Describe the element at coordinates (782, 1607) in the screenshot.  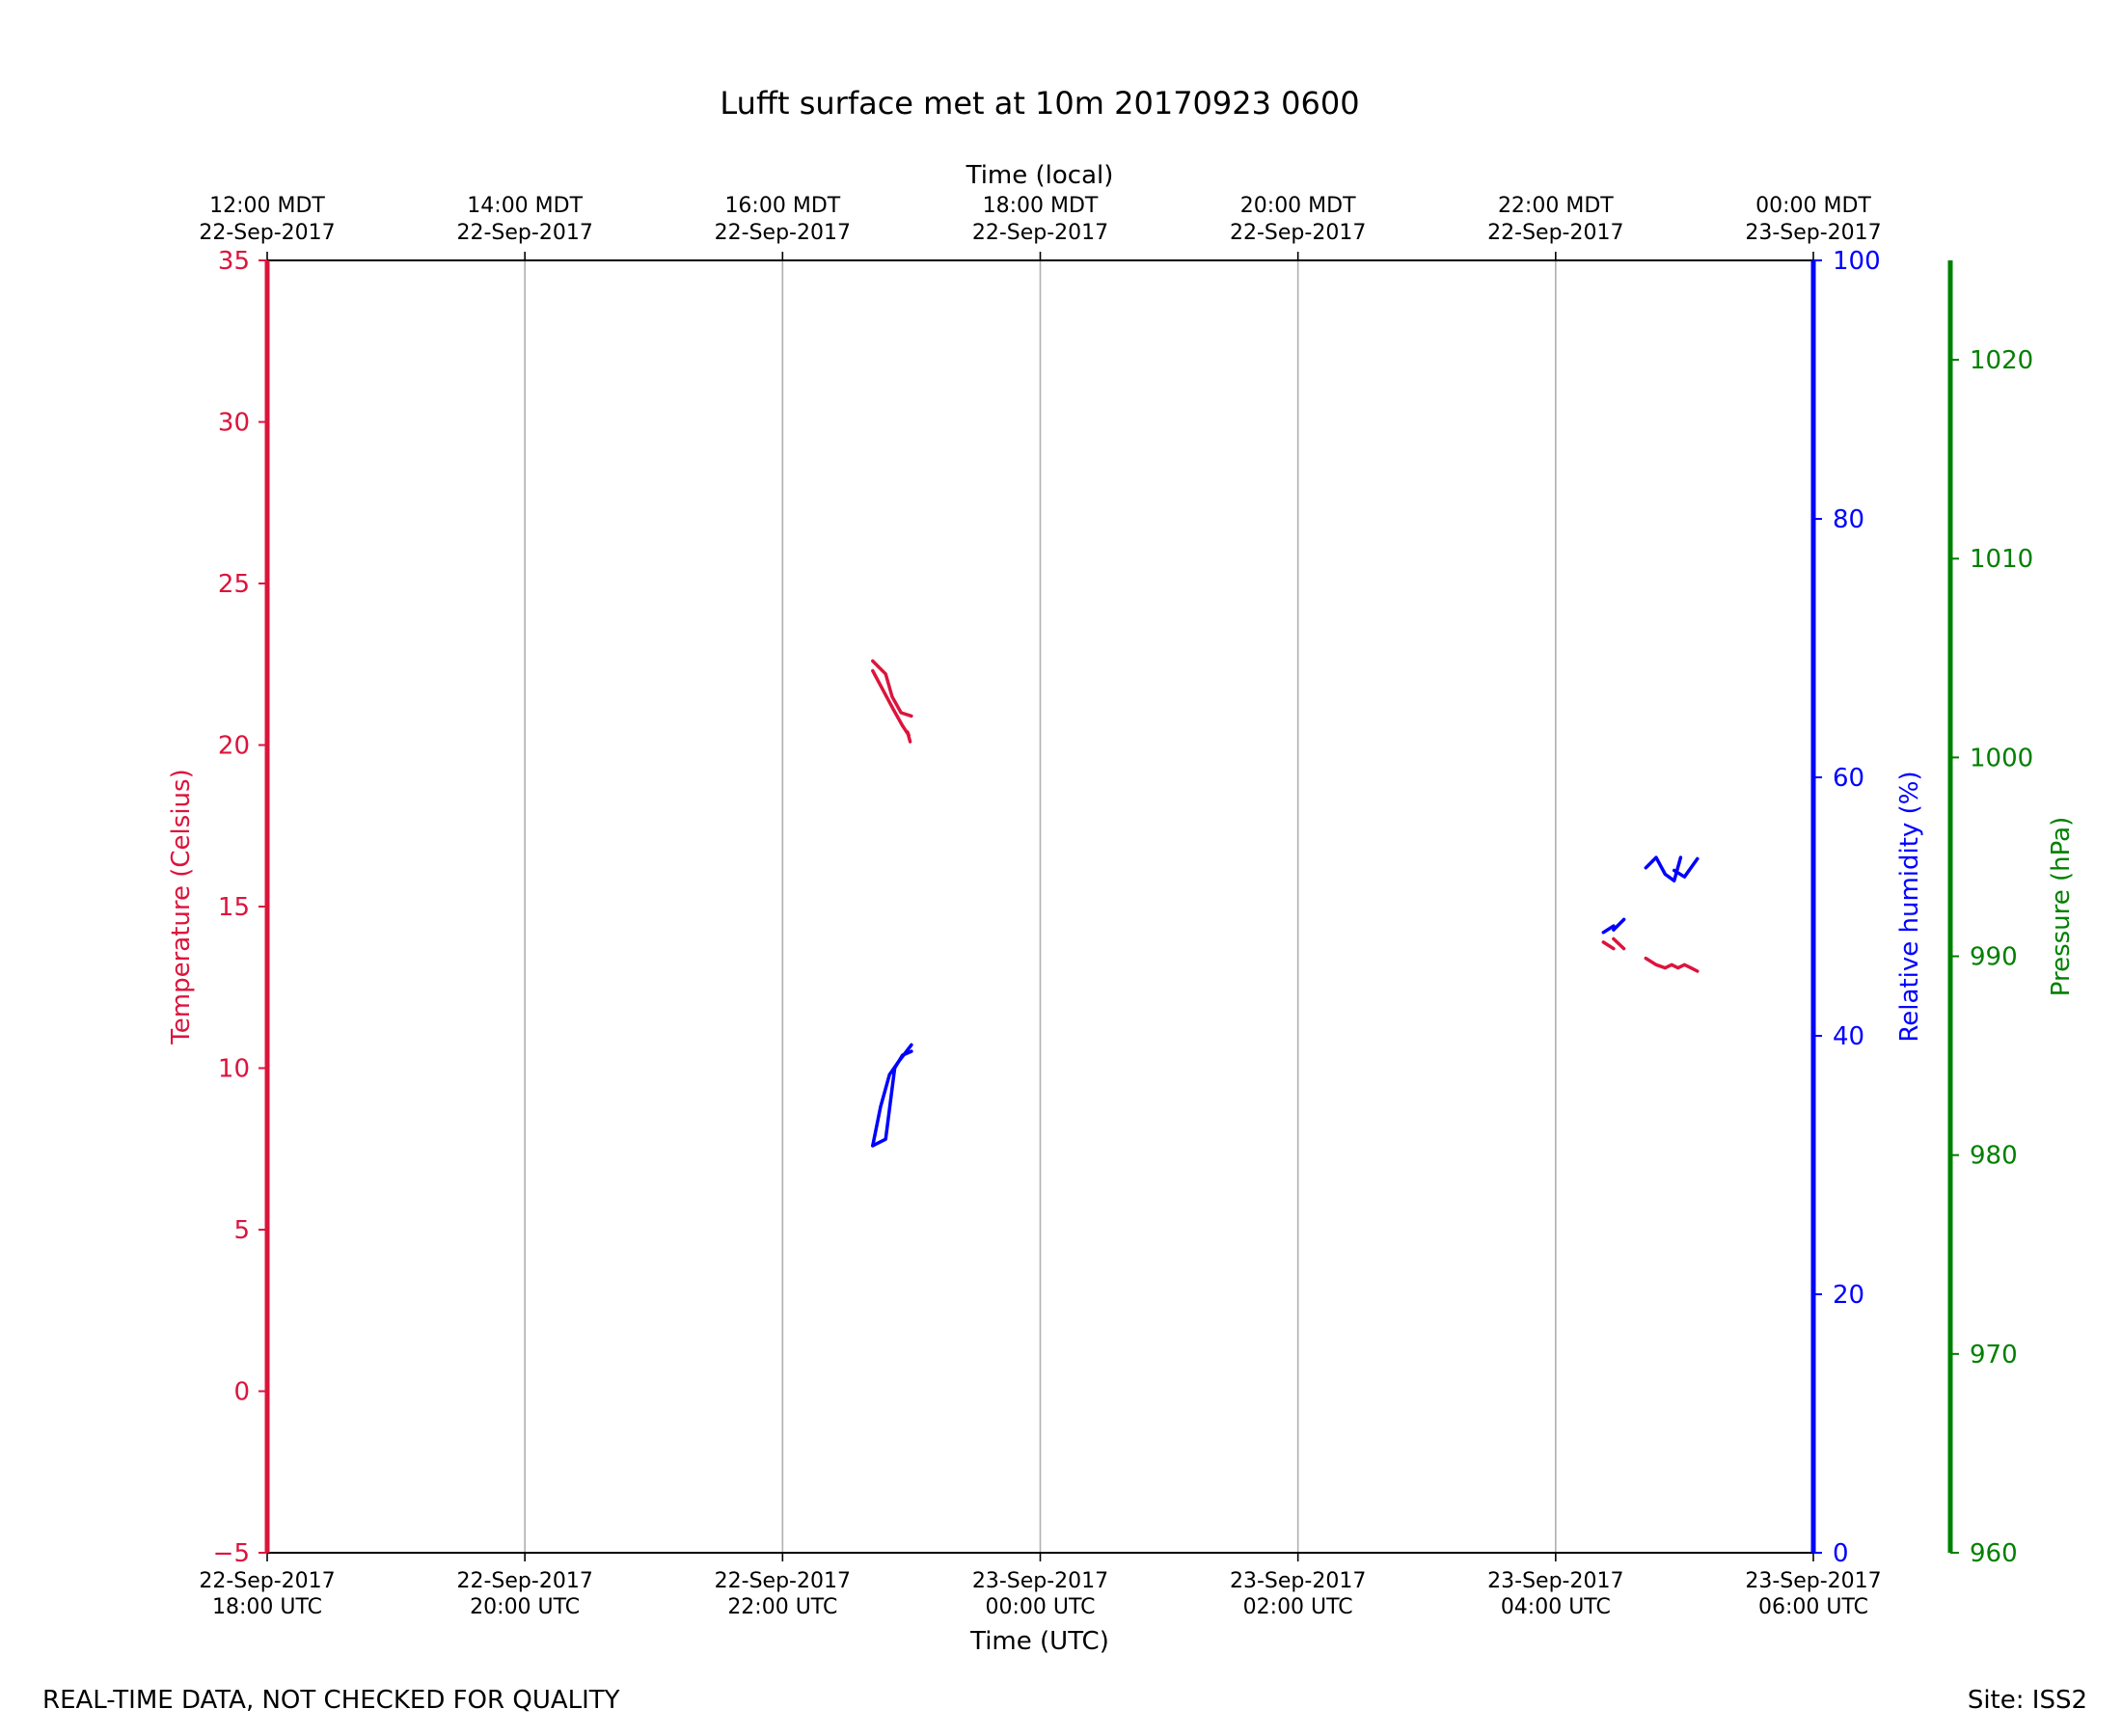
I see `x-tick-label-utc-time: 22:00 UTC` at that location.